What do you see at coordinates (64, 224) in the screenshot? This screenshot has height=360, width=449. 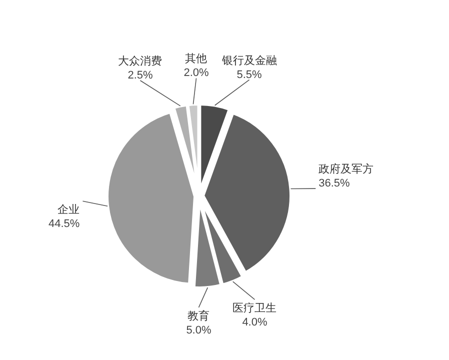 I see `data-label: 44.5%` at bounding box center [64, 224].